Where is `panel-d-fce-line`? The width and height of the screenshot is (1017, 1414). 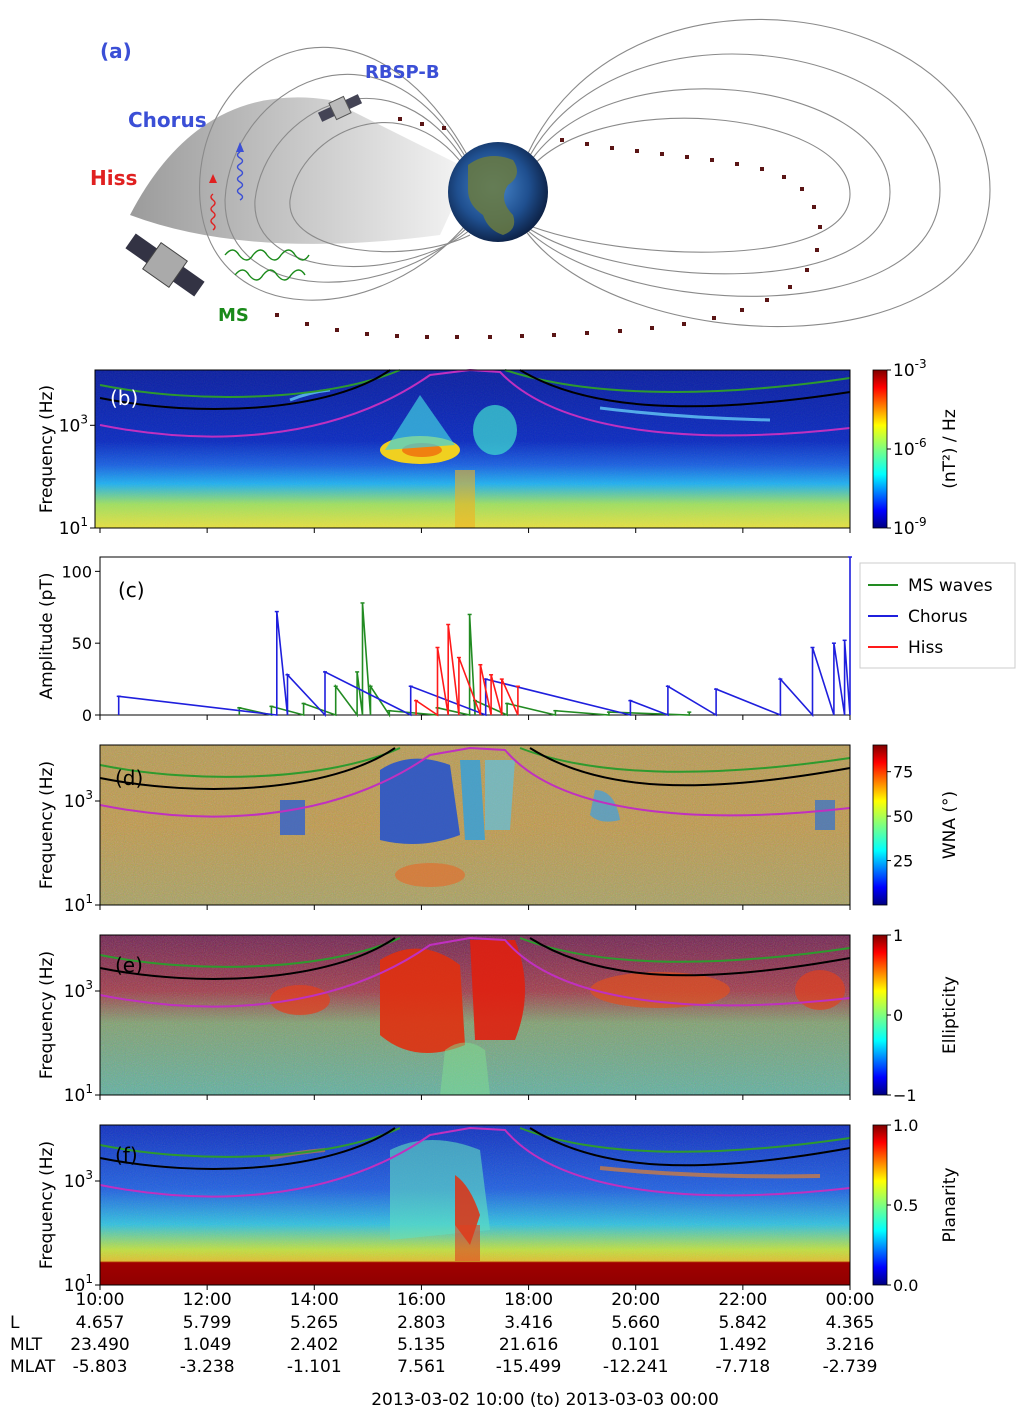
panel-d-fce-line is located at coordinates (475, 762).